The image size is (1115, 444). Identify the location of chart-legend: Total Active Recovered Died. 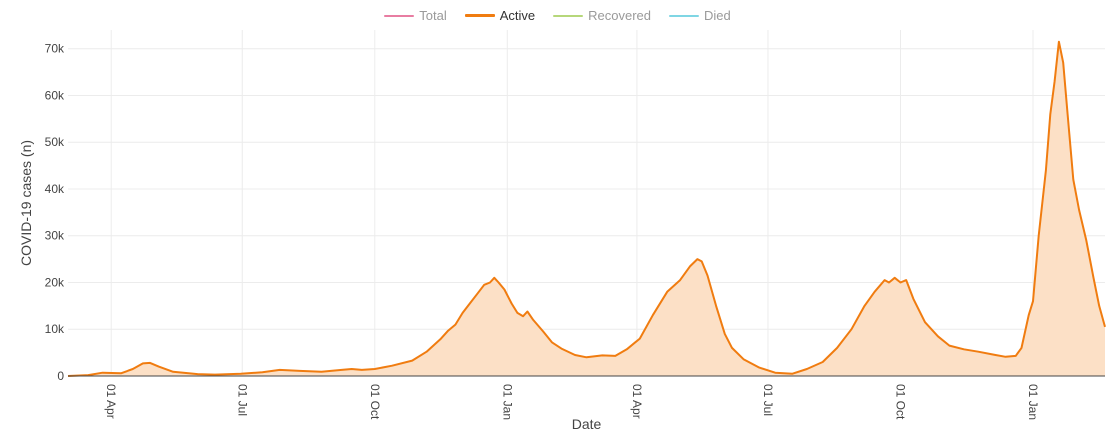
(557, 15).